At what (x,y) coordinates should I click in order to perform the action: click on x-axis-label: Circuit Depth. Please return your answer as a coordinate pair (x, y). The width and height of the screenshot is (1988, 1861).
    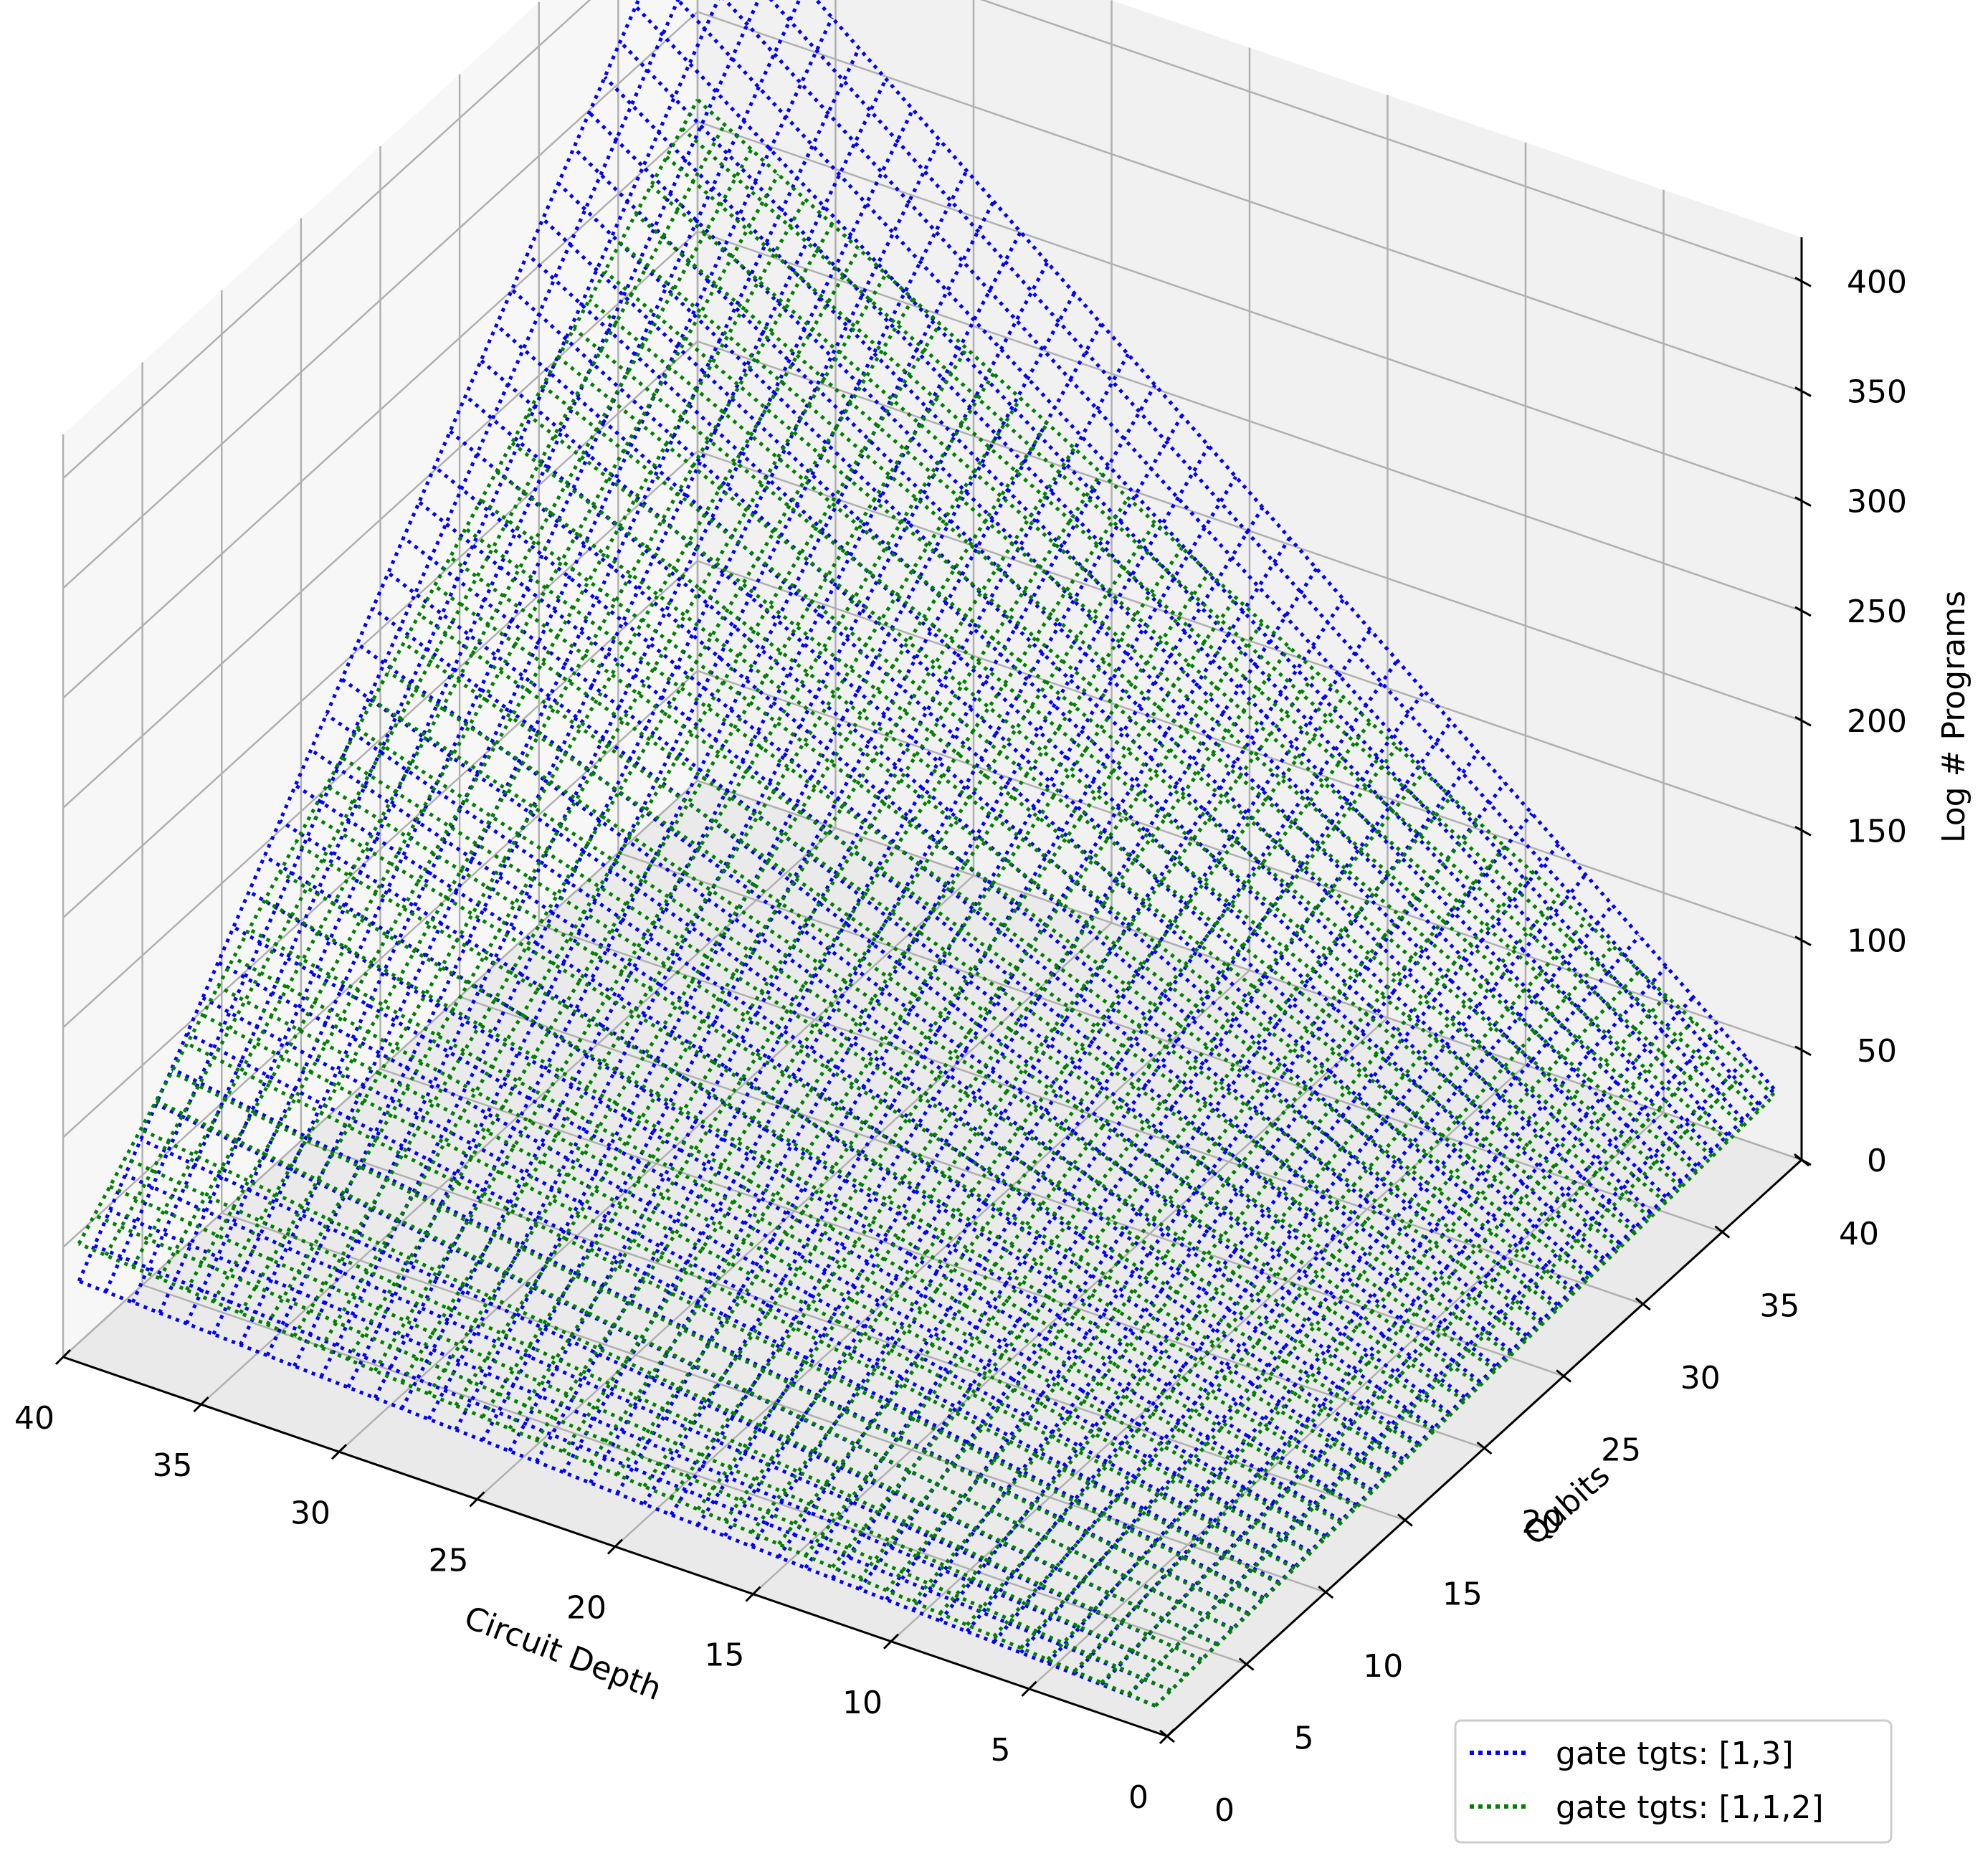
    Looking at the image, I should click on (563, 1653).